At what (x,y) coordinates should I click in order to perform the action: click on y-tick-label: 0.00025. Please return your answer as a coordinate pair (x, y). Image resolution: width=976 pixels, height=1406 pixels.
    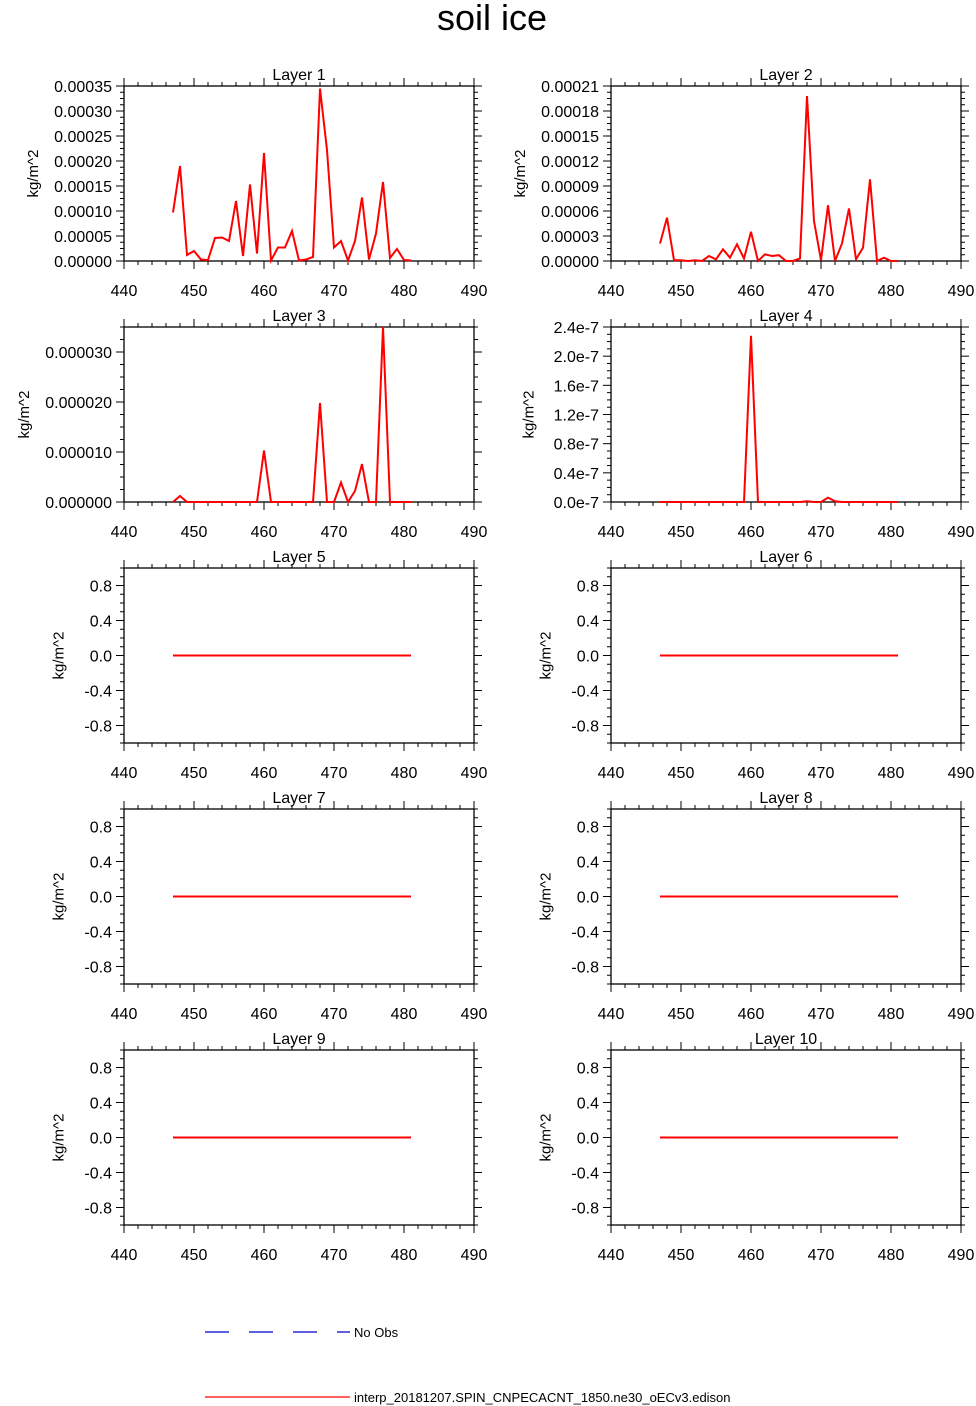
    Looking at the image, I should click on (83, 137).